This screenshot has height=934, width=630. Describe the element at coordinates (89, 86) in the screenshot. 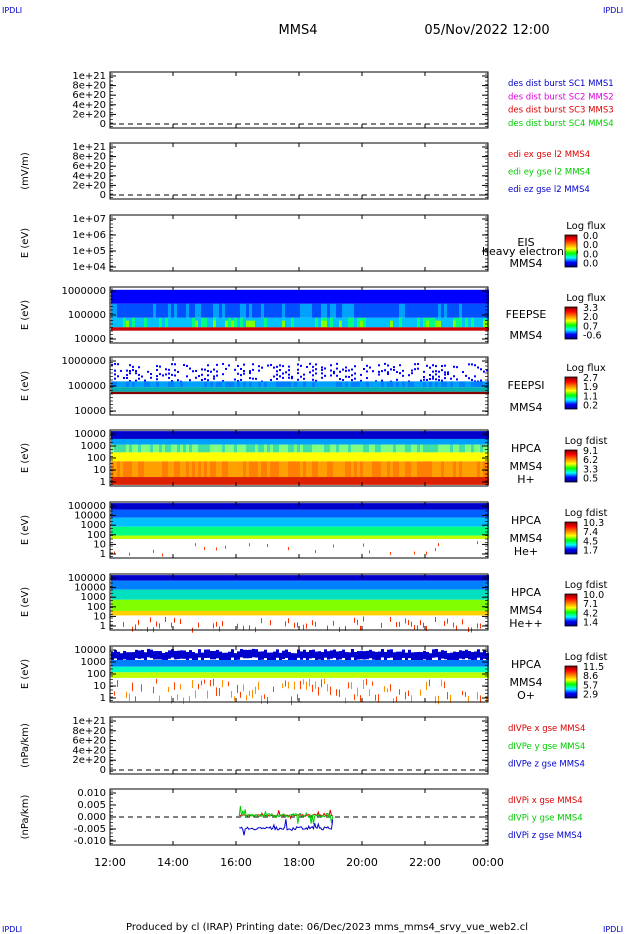

I see `panel-1-ytick: 8e+20` at that location.